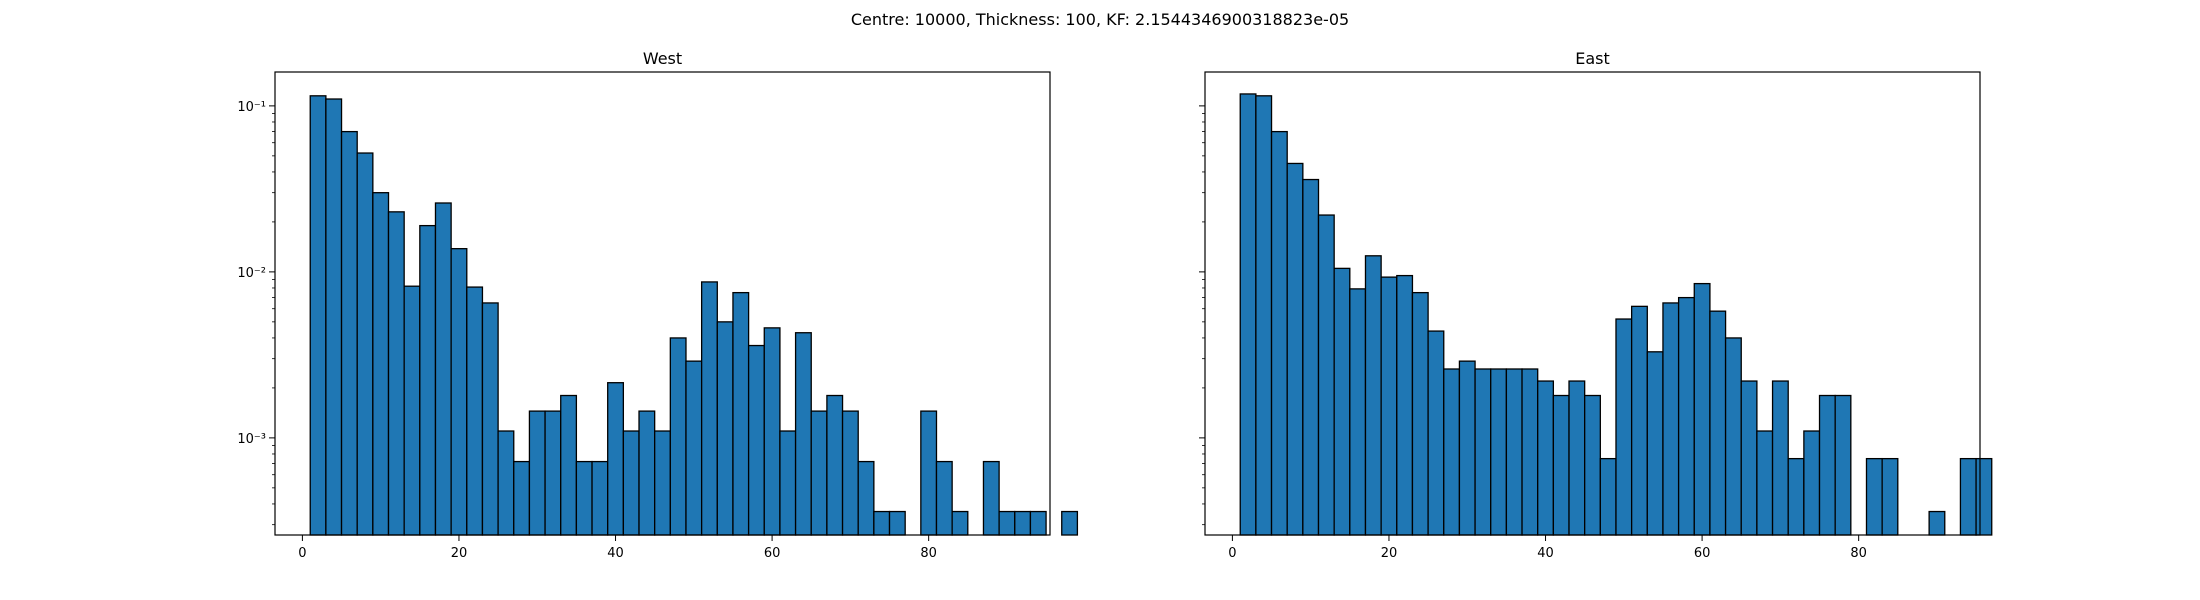 This screenshot has height=600, width=2200. Describe the element at coordinates (1592, 58) in the screenshot. I see `subplot-title: East` at that location.